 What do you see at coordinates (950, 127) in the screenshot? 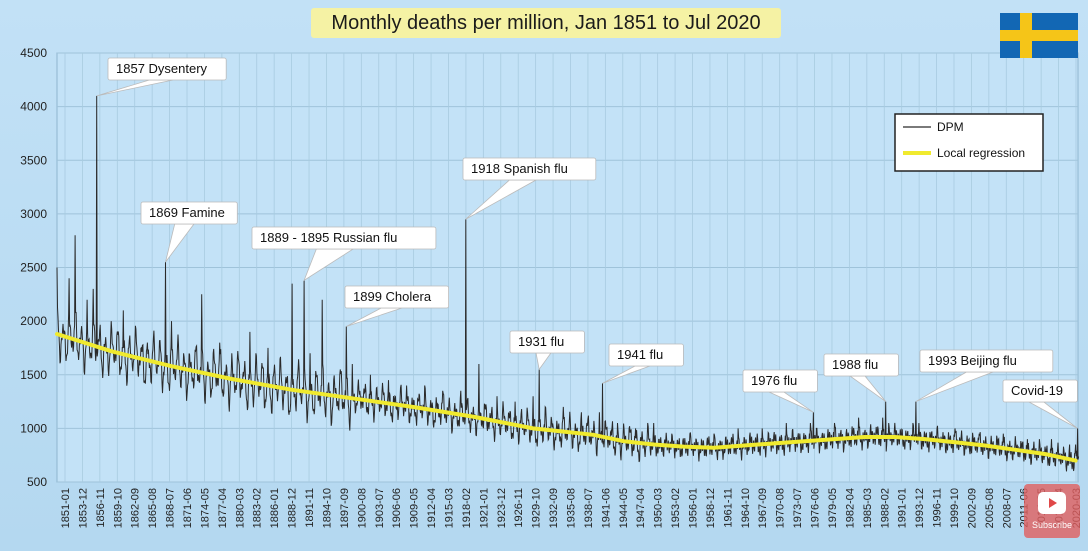
I see `legend-label-dpm: DPM` at bounding box center [950, 127].